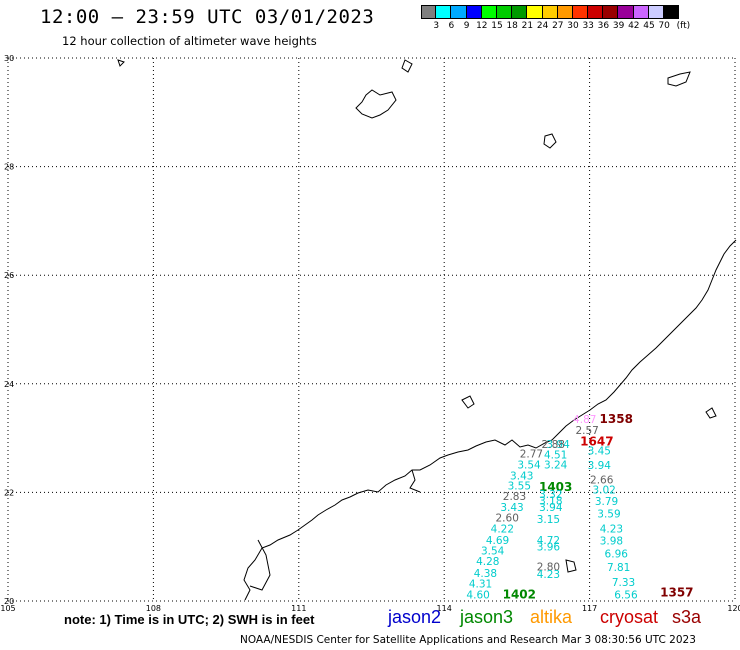 The height and width of the screenshot is (650, 740). Describe the element at coordinates (683, 26) in the screenshot. I see `scale-label: (ft)` at that location.